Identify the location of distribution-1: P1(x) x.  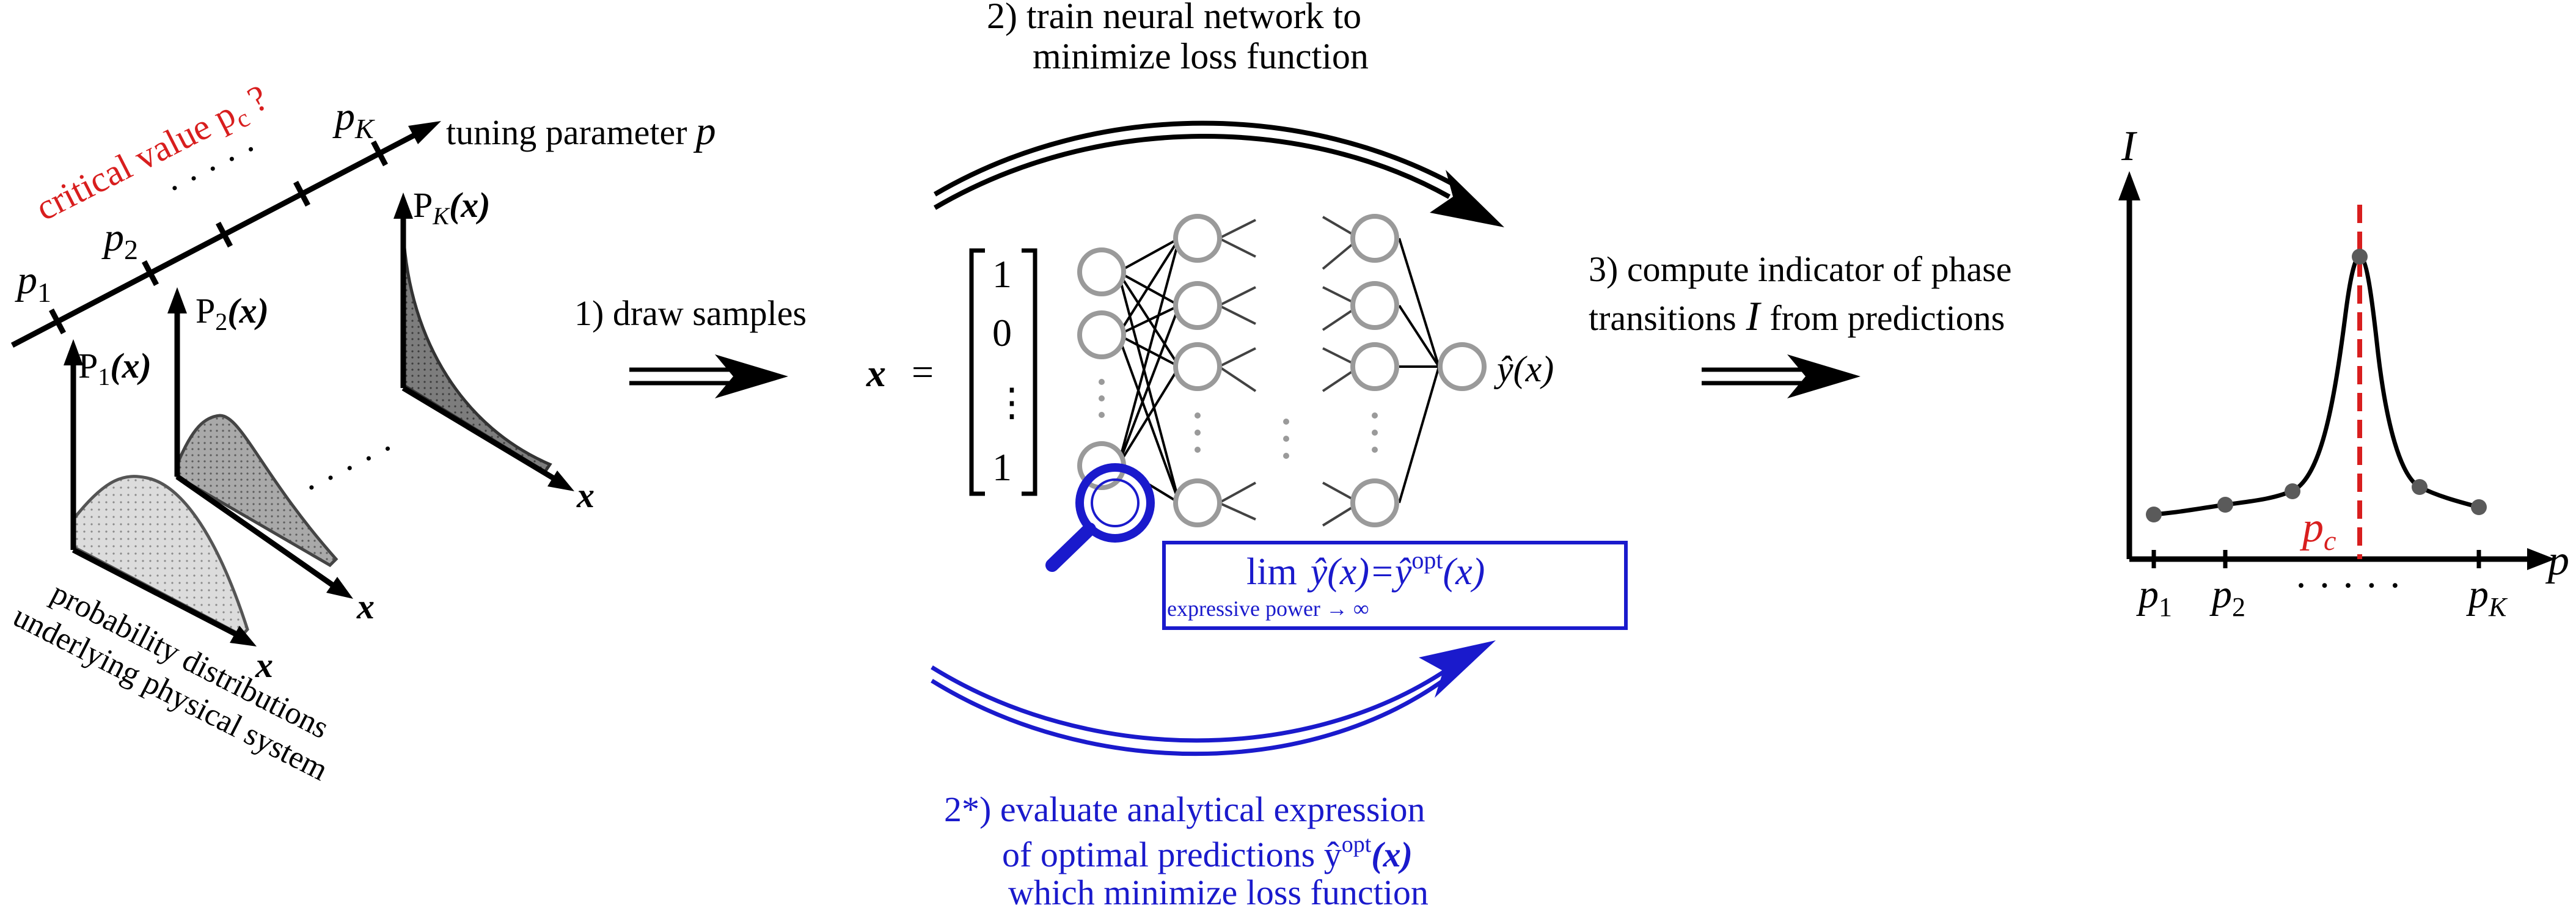
(168, 512).